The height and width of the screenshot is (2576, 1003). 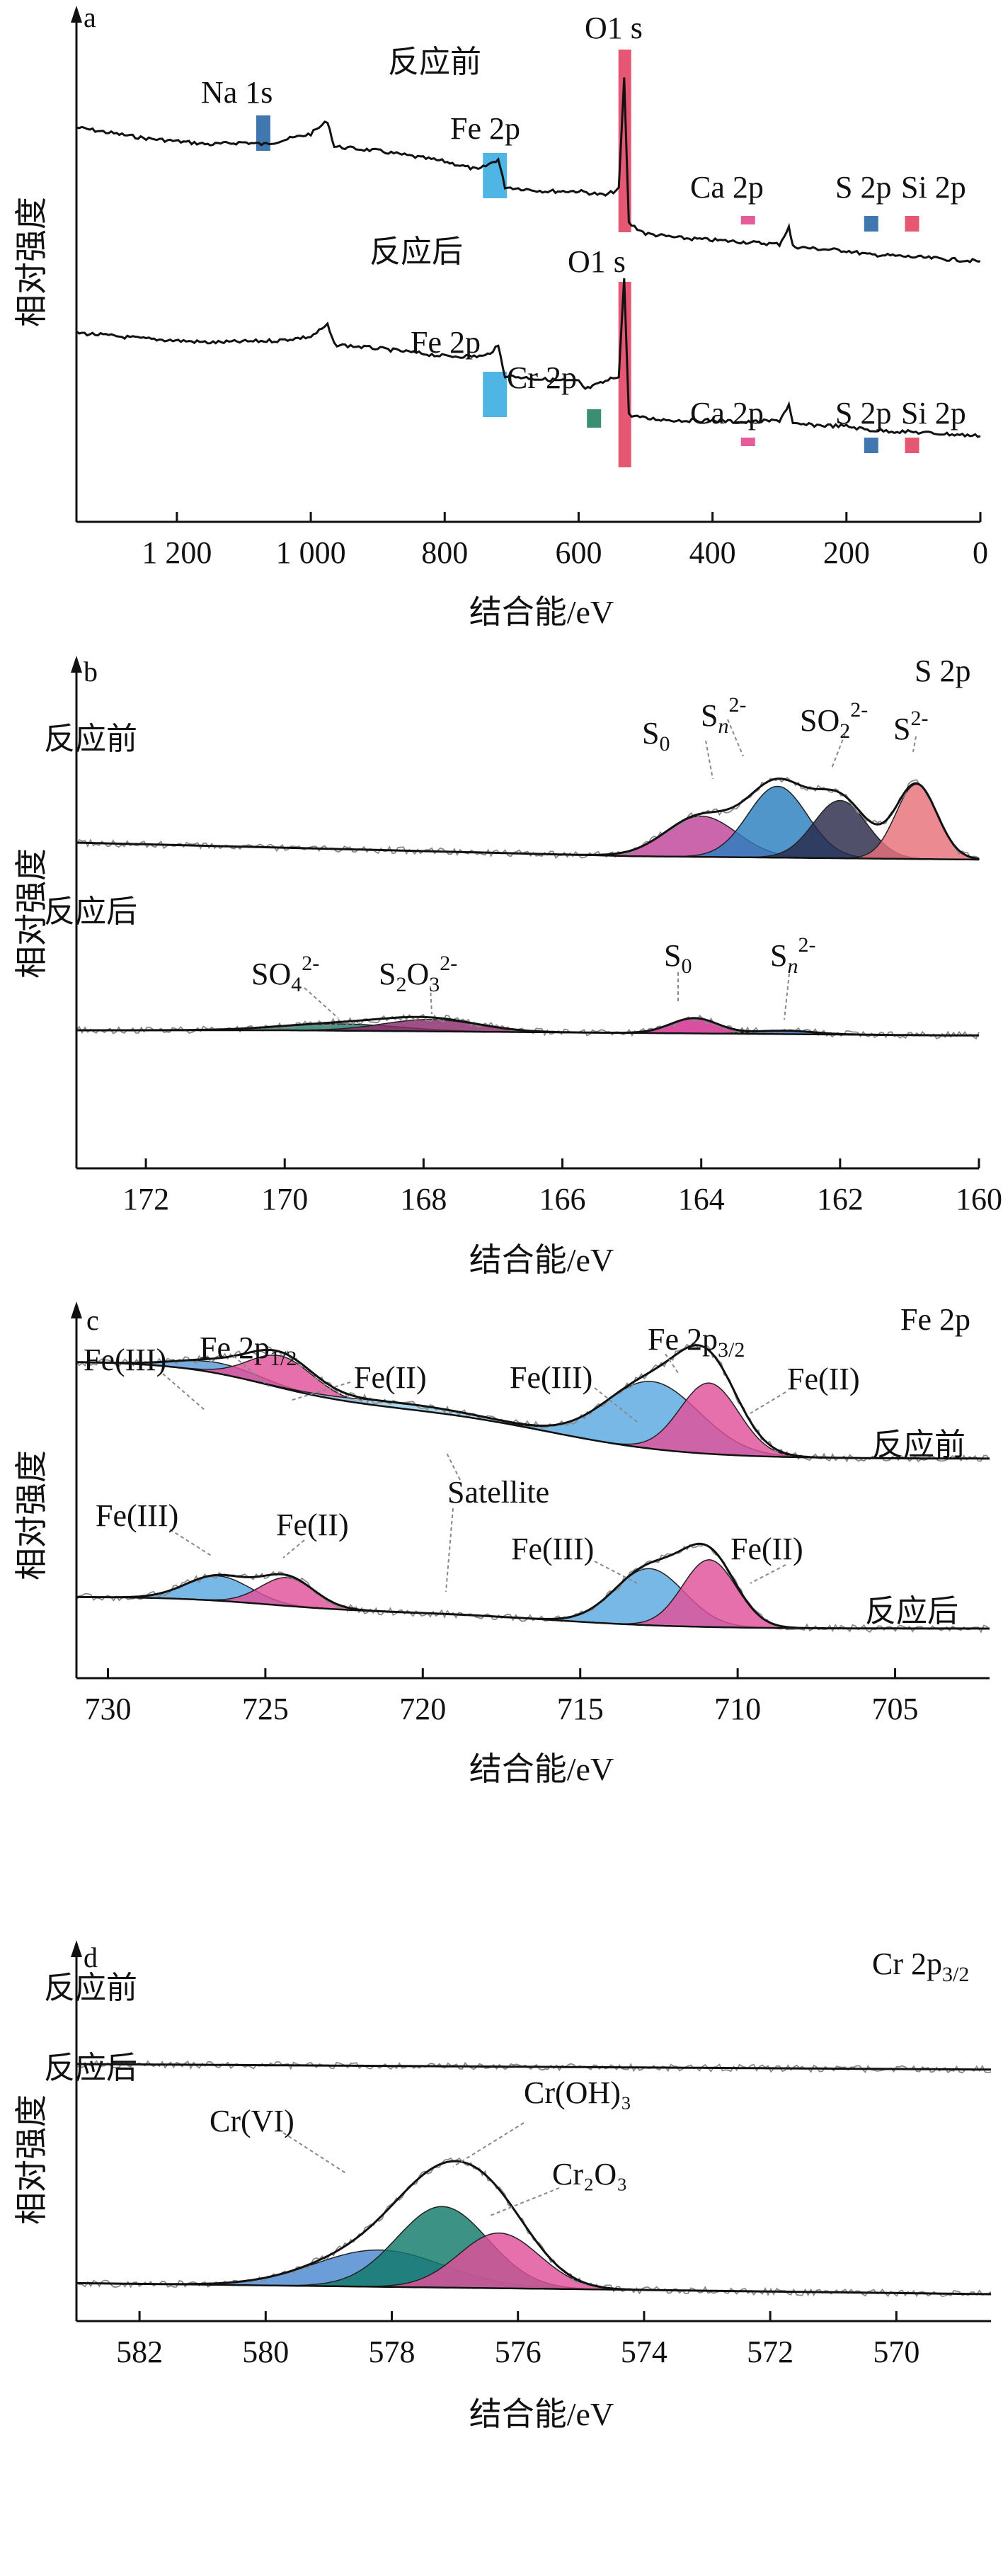 I want to click on b-label-sn-before: Sn2-, so click(x=723, y=715).